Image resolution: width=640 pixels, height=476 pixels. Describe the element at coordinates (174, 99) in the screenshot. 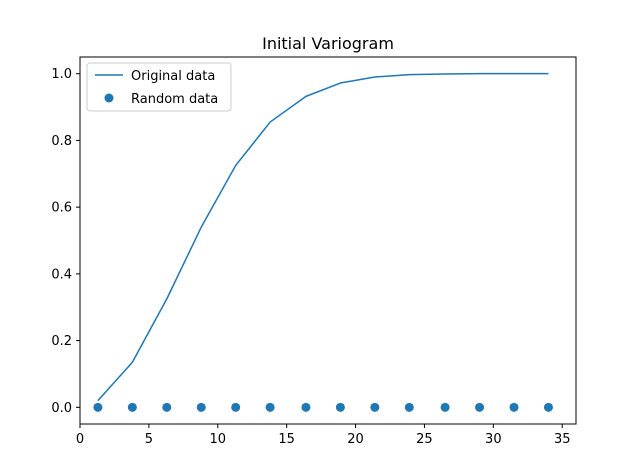

I see `legend-label-random-data: Random data` at that location.